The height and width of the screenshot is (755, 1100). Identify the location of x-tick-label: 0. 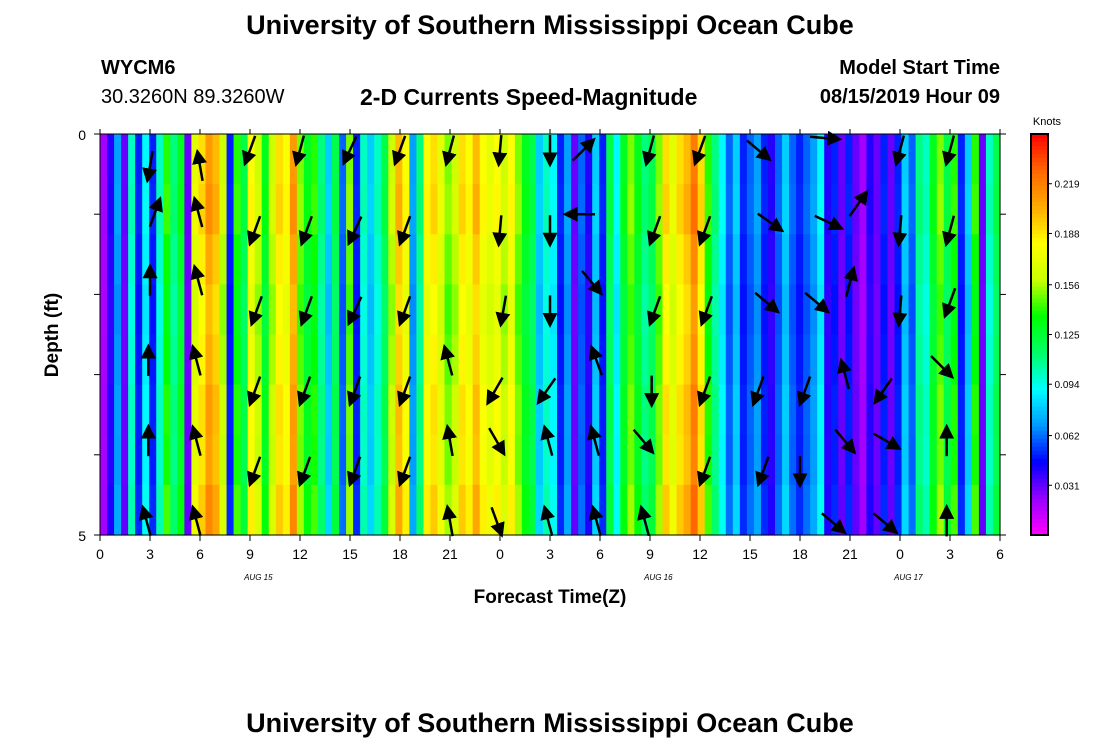
(500, 554).